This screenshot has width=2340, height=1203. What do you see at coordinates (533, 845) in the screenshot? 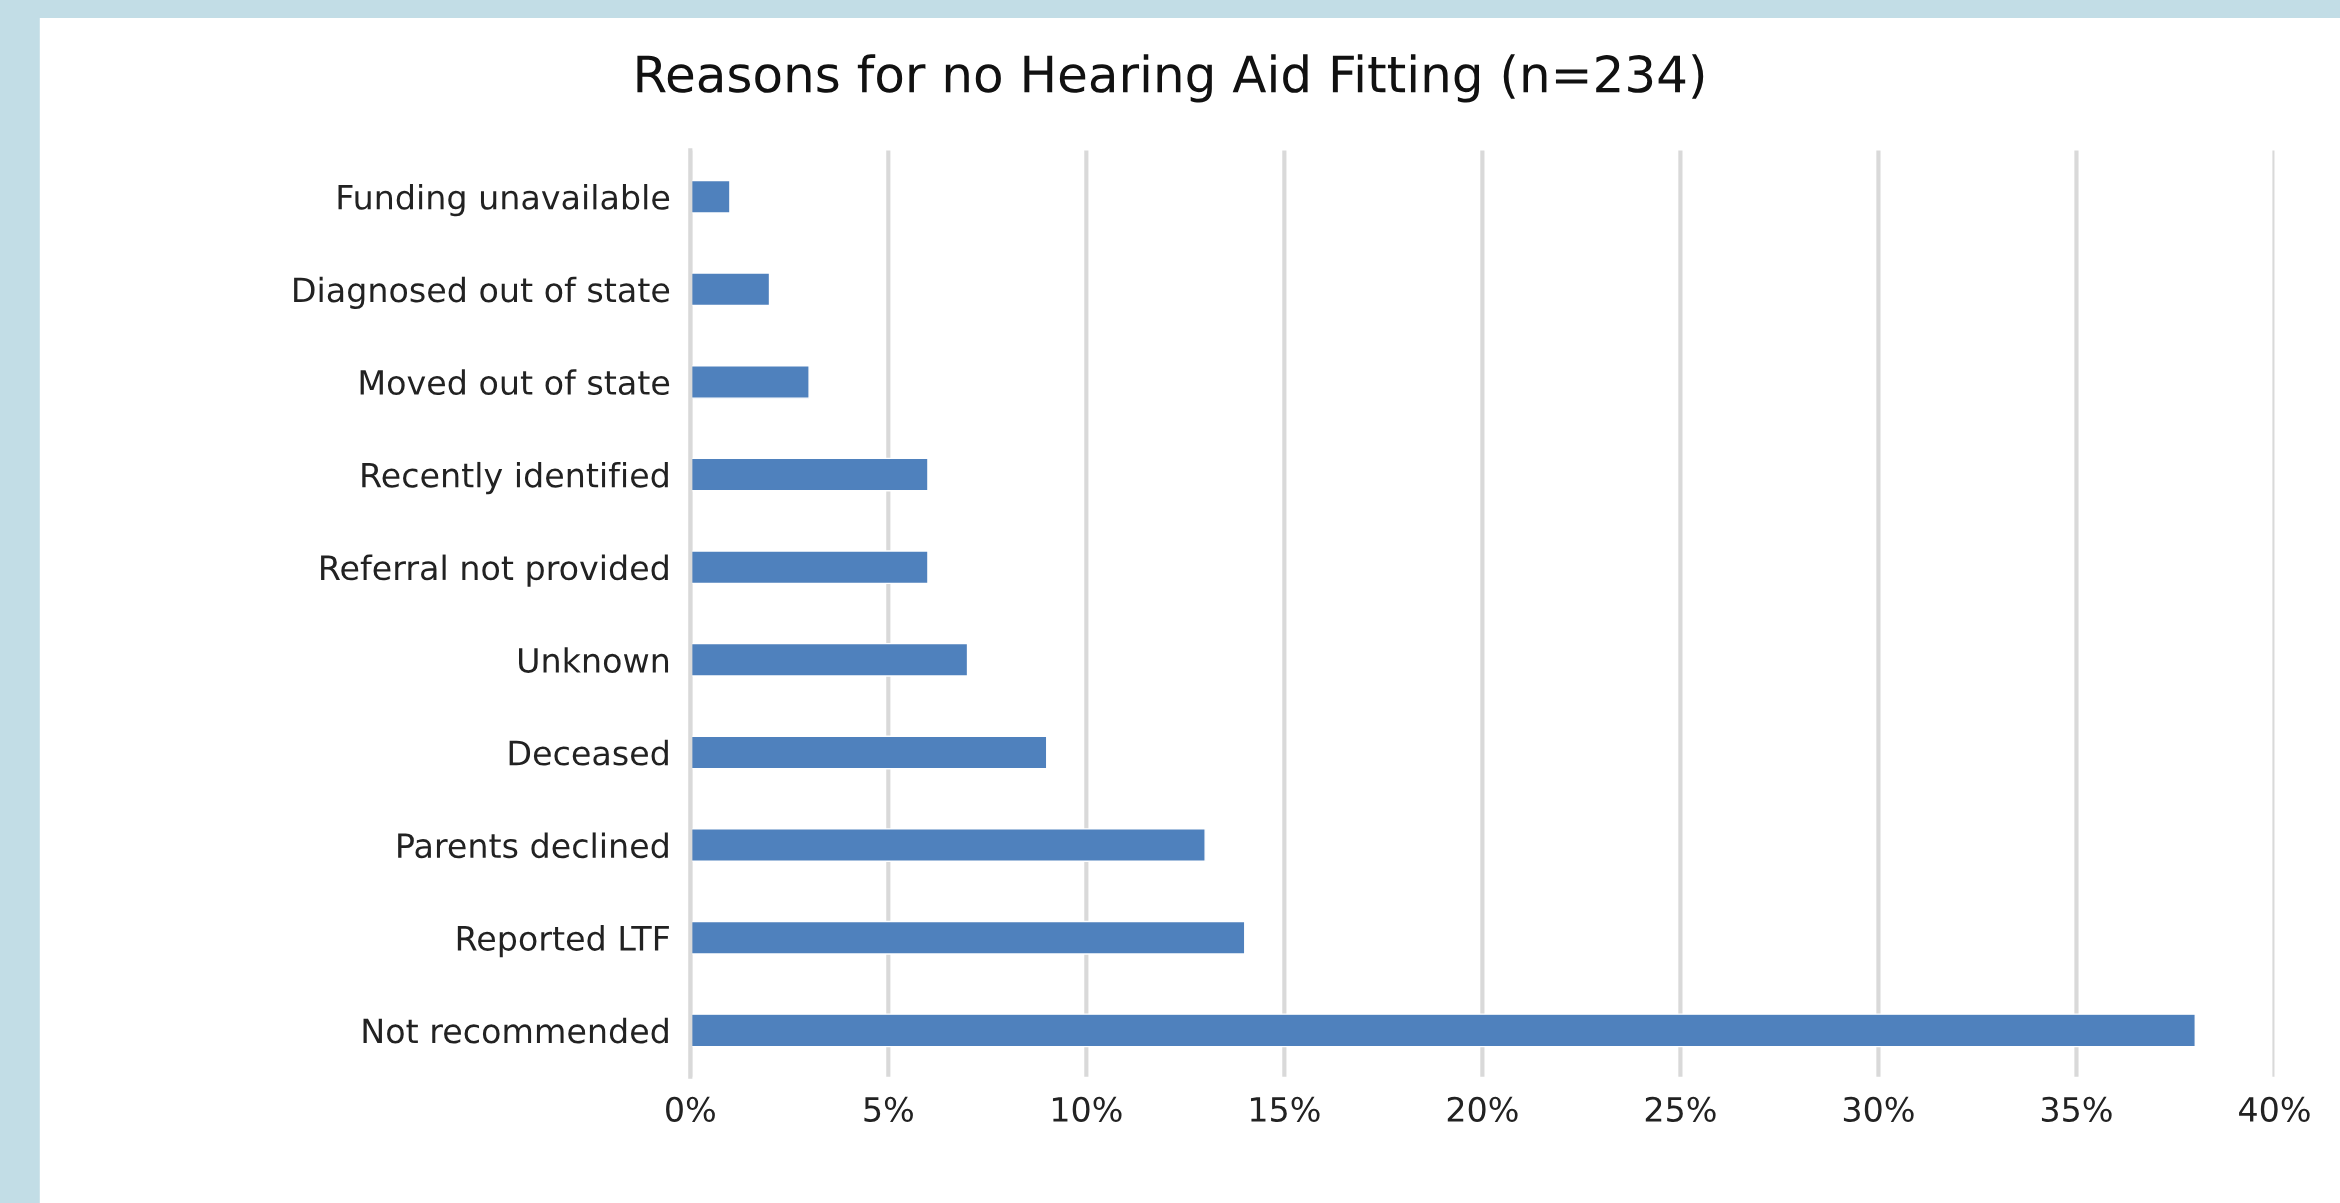
I see `y-tick-label: Parents declined` at bounding box center [533, 845].